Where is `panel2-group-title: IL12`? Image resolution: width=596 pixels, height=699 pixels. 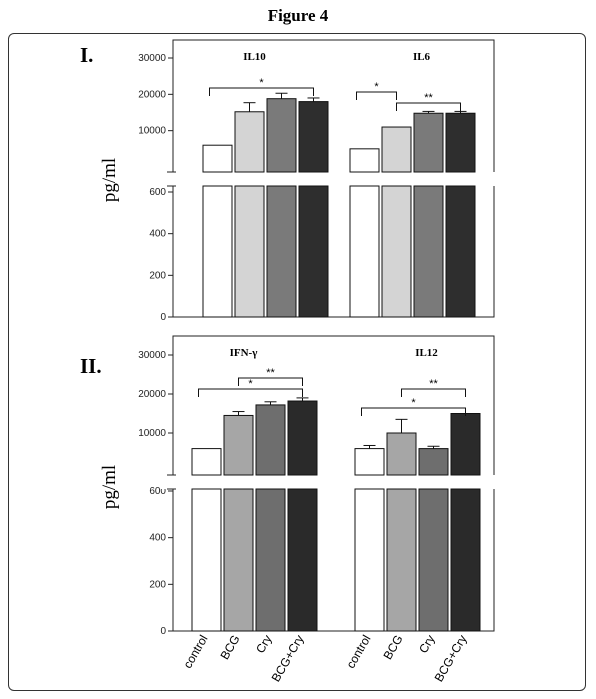 panel2-group-title: IL12 is located at coordinates (426, 353).